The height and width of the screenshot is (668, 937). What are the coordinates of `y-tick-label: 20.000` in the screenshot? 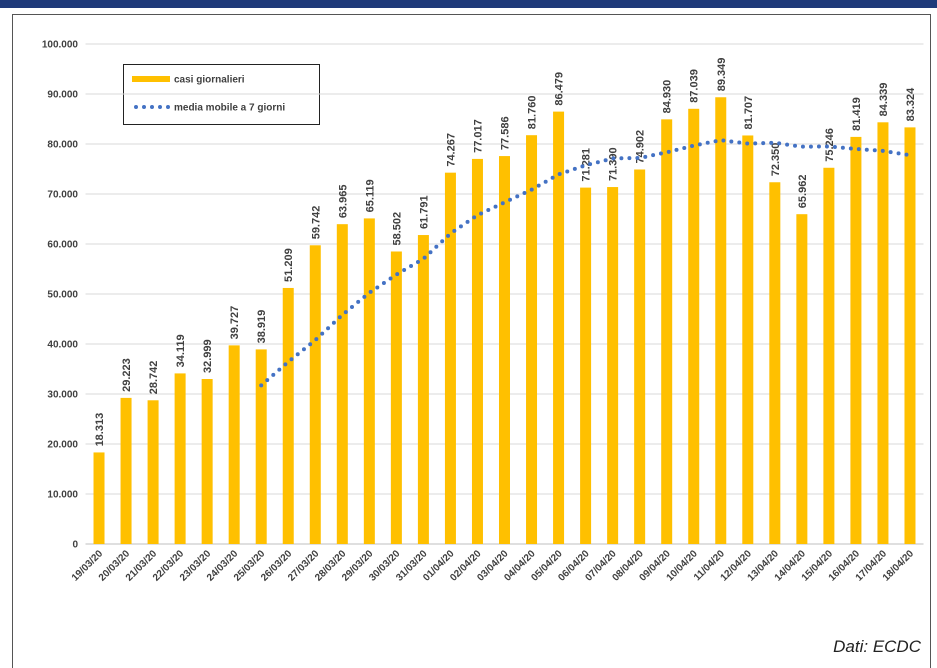 It's located at (62, 445).